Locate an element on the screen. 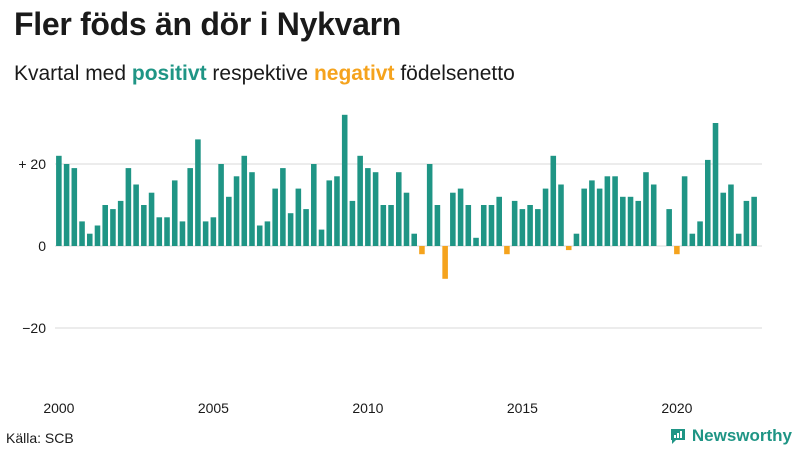  x-tick-label: 2015 is located at coordinates (522, 408).